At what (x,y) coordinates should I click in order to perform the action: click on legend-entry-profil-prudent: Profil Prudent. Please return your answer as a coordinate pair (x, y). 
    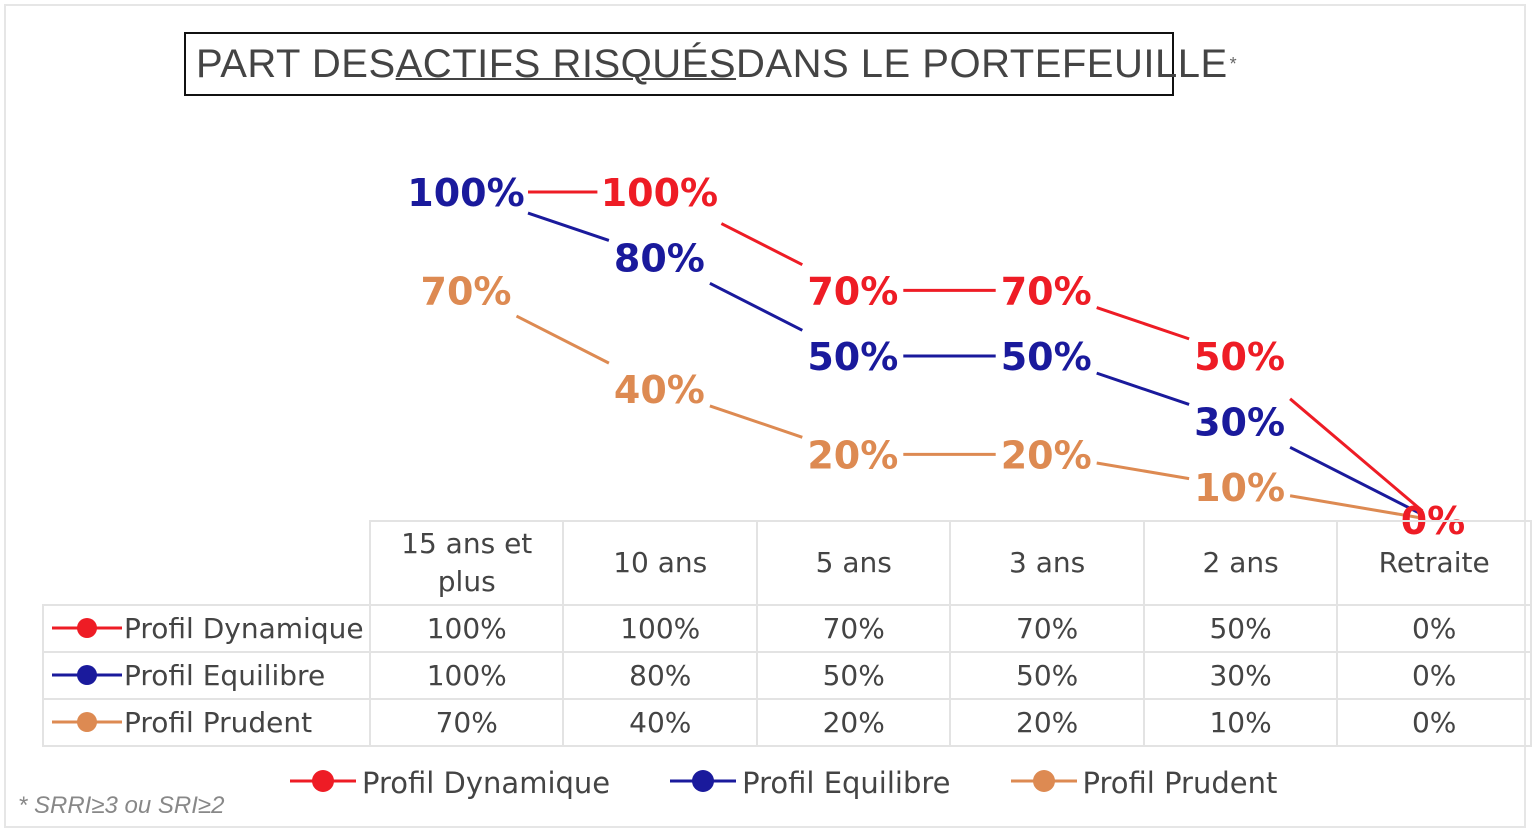
    Looking at the image, I should click on (1140, 783).